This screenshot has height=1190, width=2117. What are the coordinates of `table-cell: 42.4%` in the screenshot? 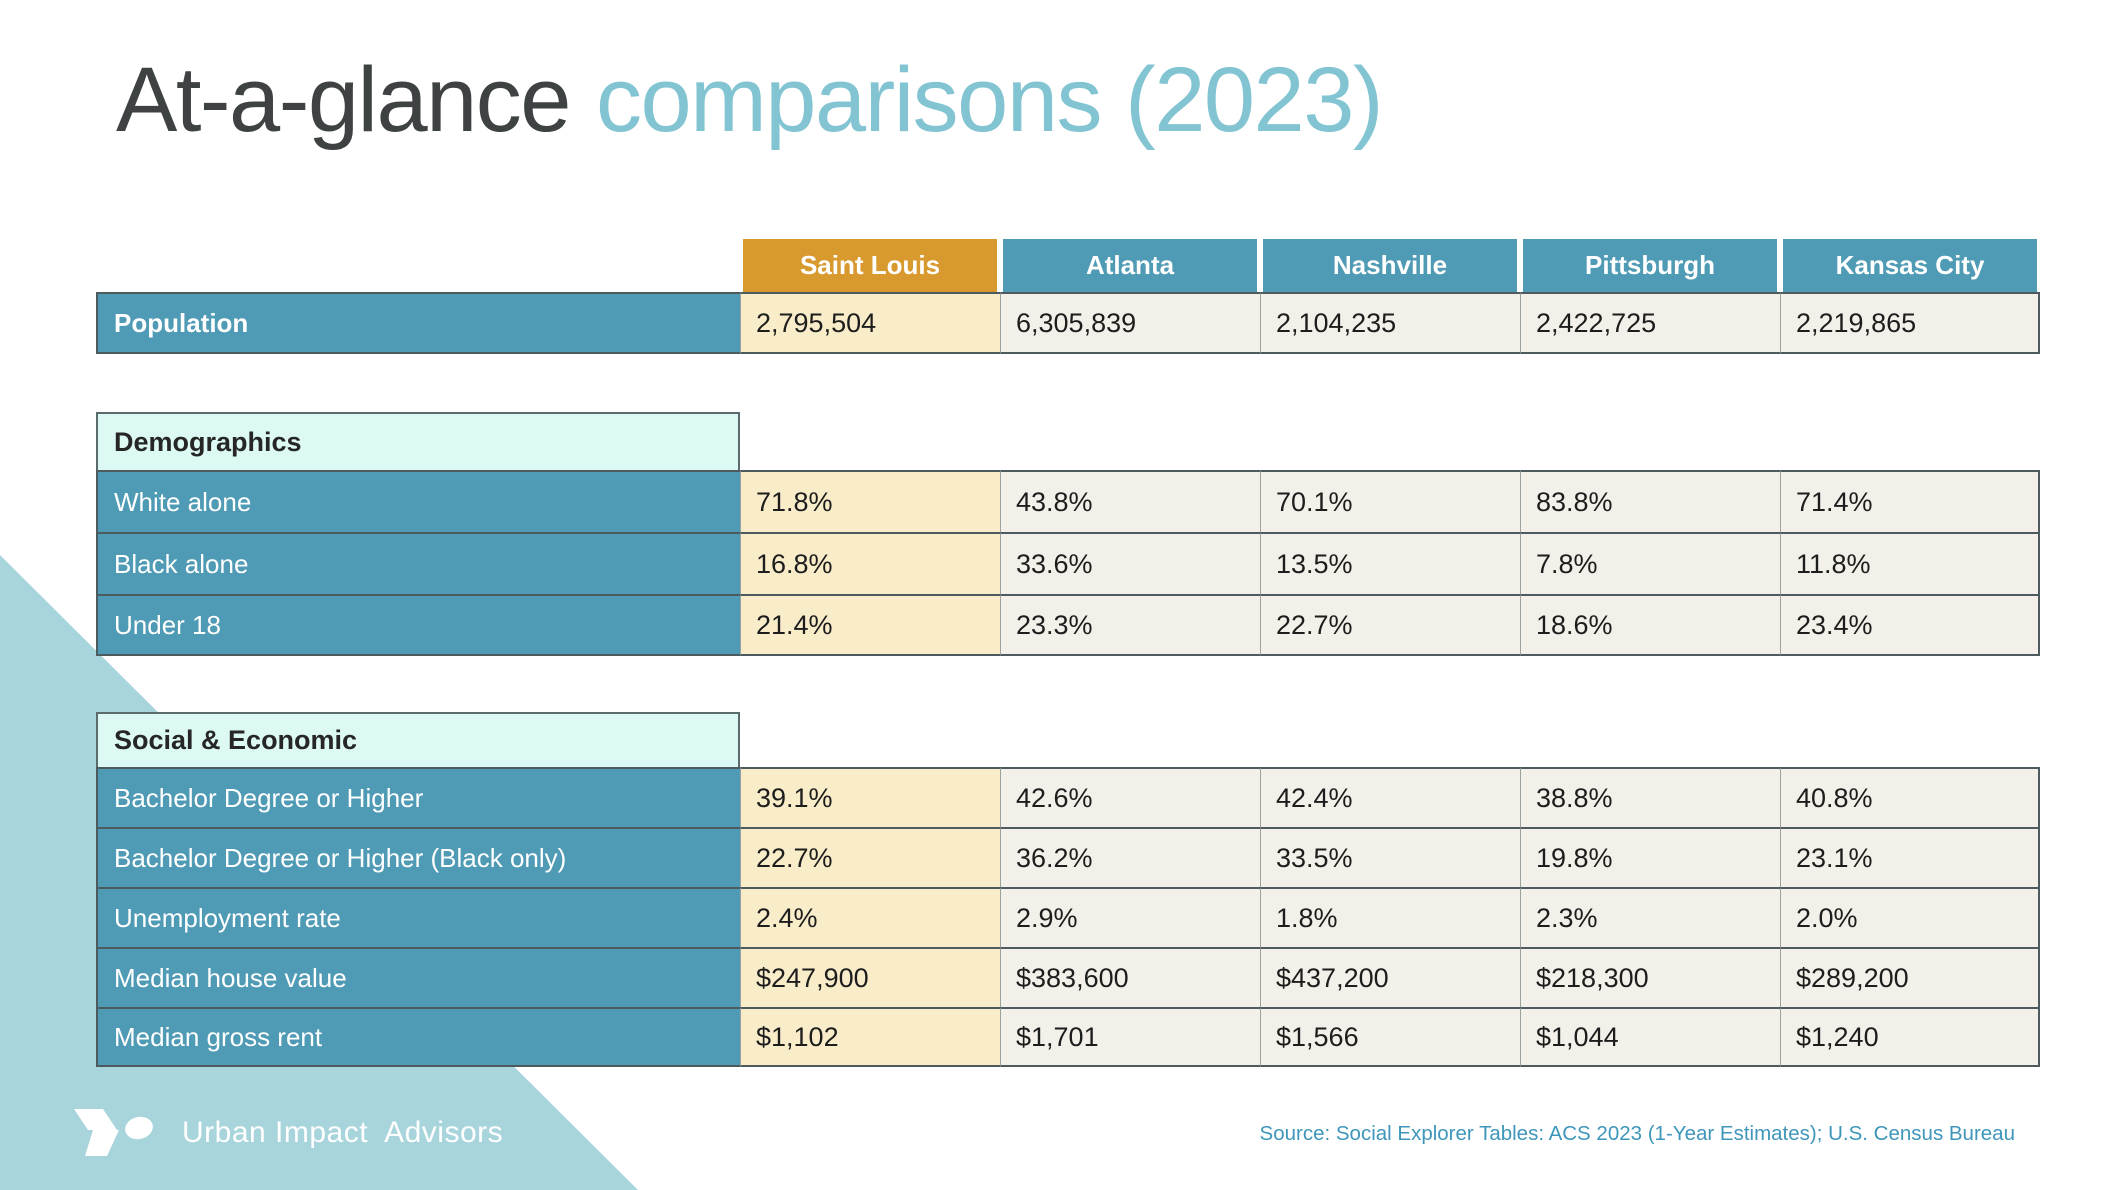 It's located at (1390, 797).